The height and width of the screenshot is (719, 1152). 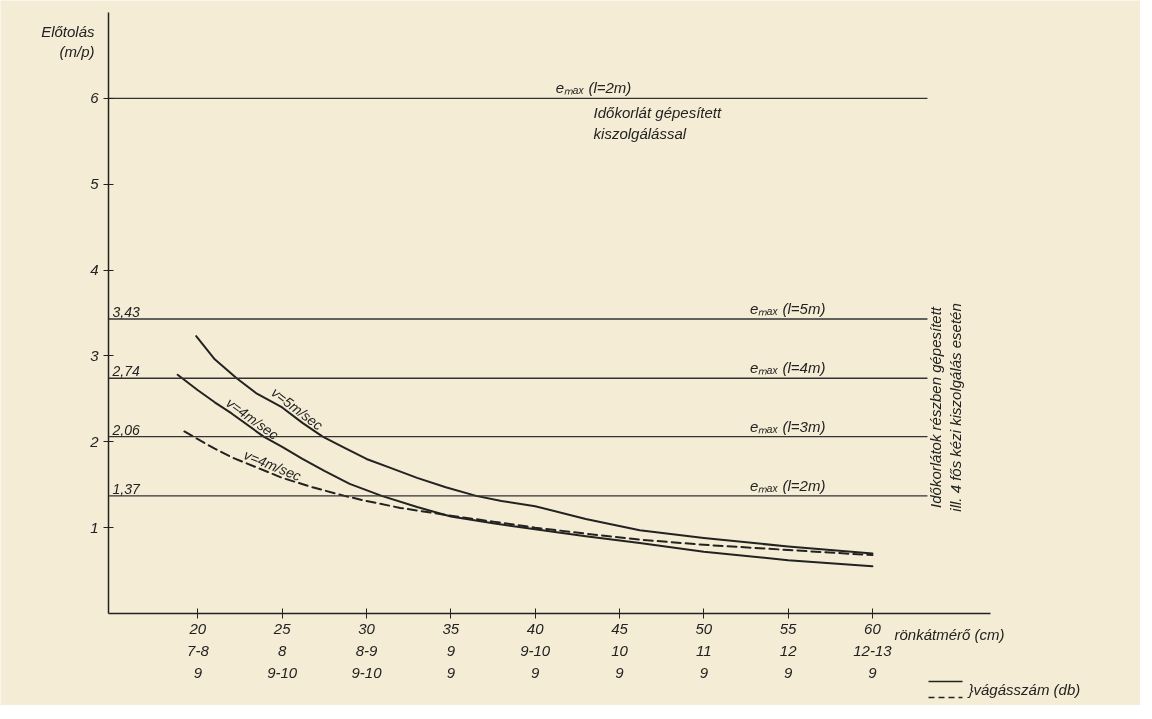 What do you see at coordinates (94, 270) in the screenshot?
I see `y-tick-label: 4` at bounding box center [94, 270].